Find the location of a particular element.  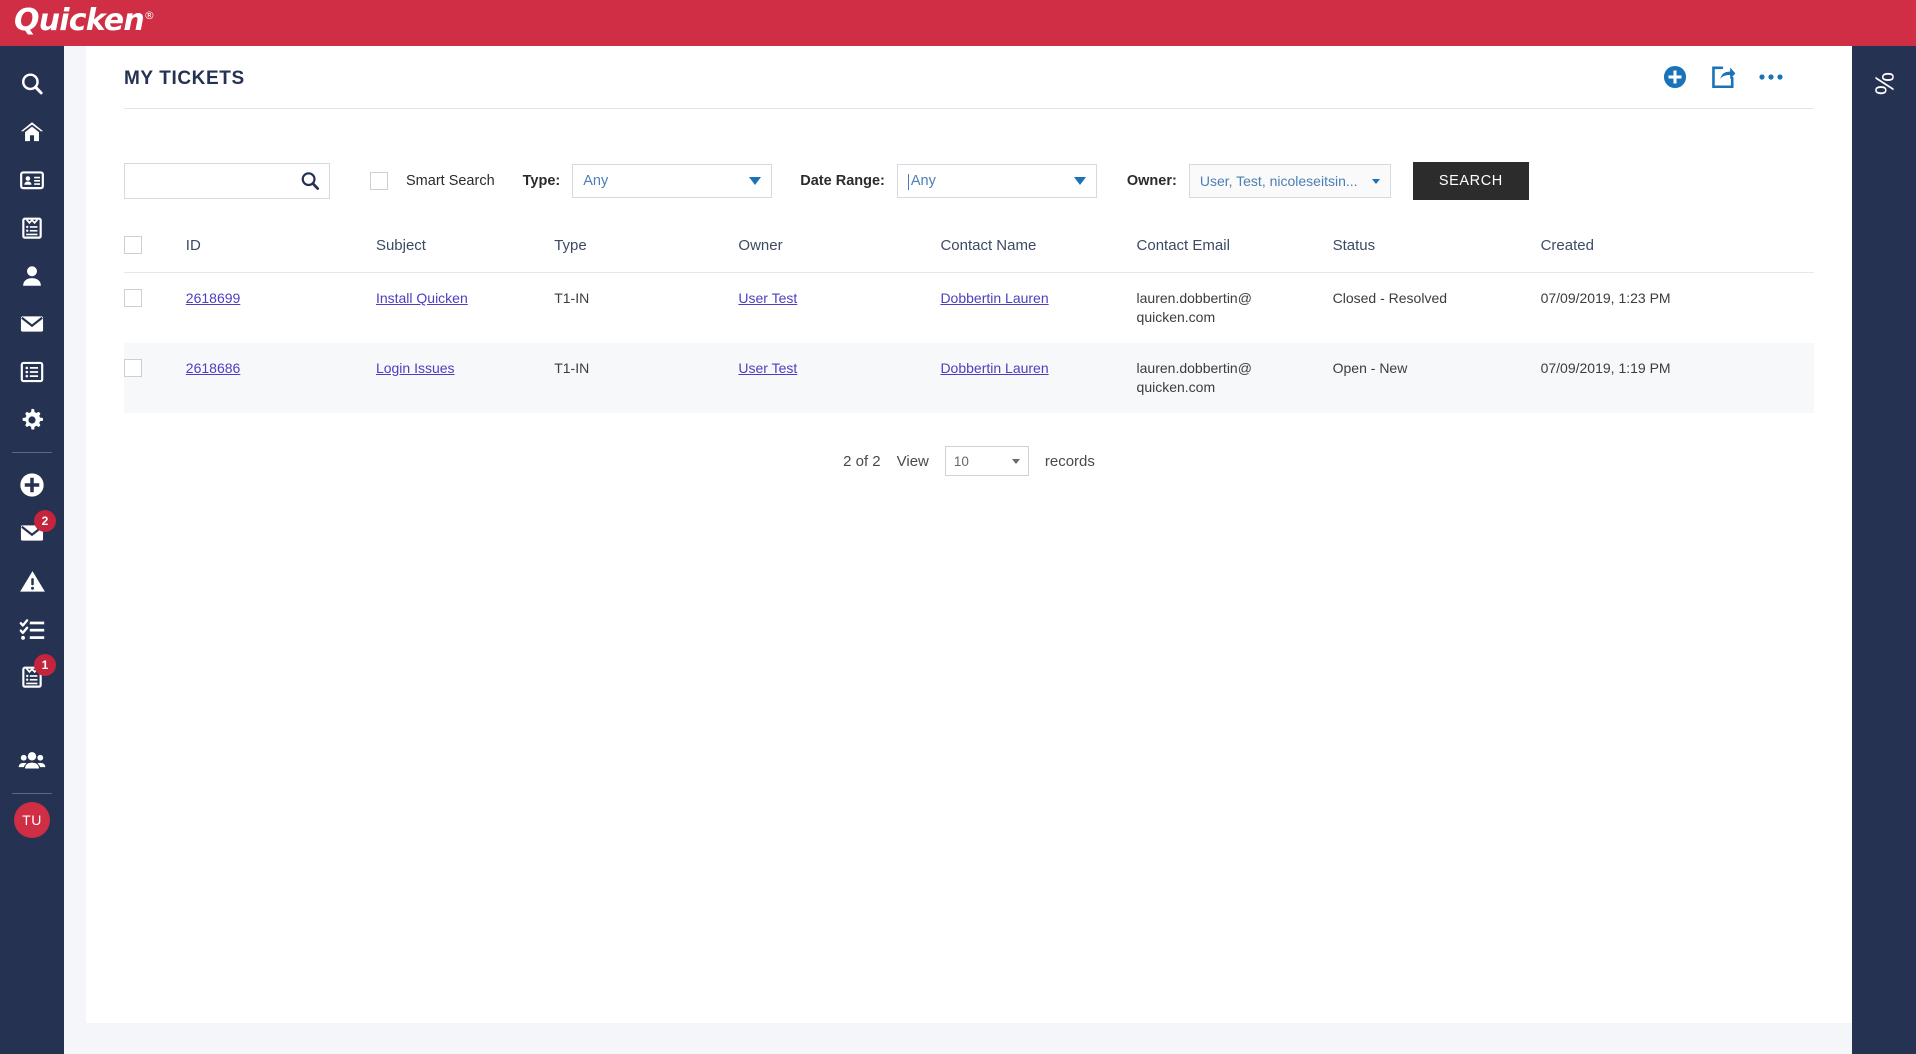

gear-icon is located at coordinates (32, 419).